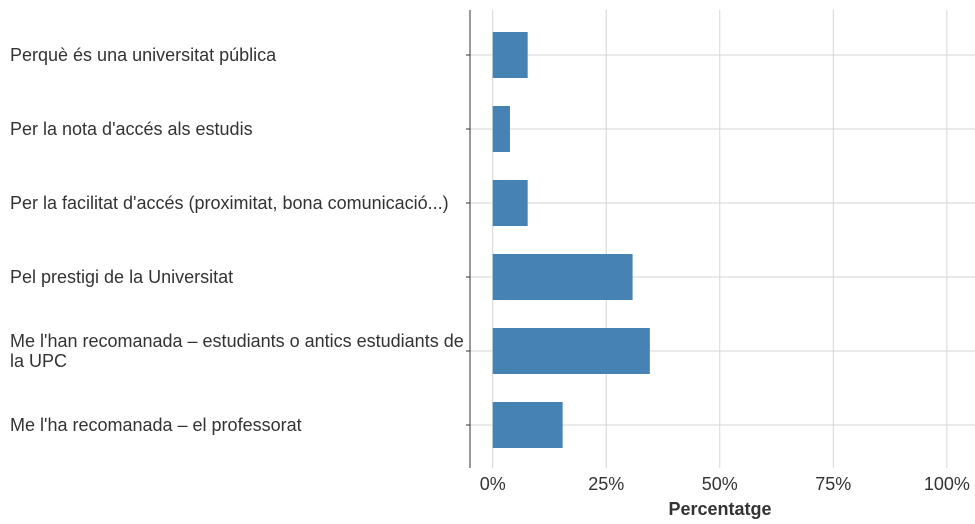 Image resolution: width=975 pixels, height=524 pixels. What do you see at coordinates (719, 509) in the screenshot?
I see `x-axis-label: Percentatge` at bounding box center [719, 509].